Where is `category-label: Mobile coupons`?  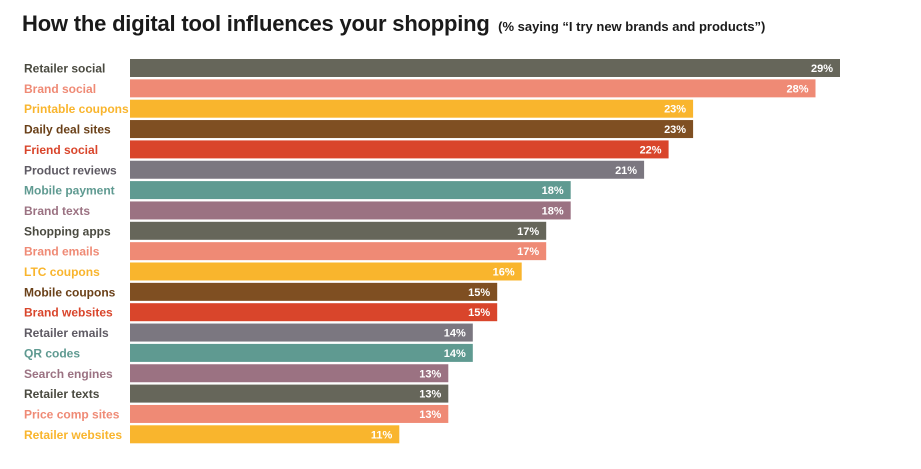 category-label: Mobile coupons is located at coordinates (70, 292).